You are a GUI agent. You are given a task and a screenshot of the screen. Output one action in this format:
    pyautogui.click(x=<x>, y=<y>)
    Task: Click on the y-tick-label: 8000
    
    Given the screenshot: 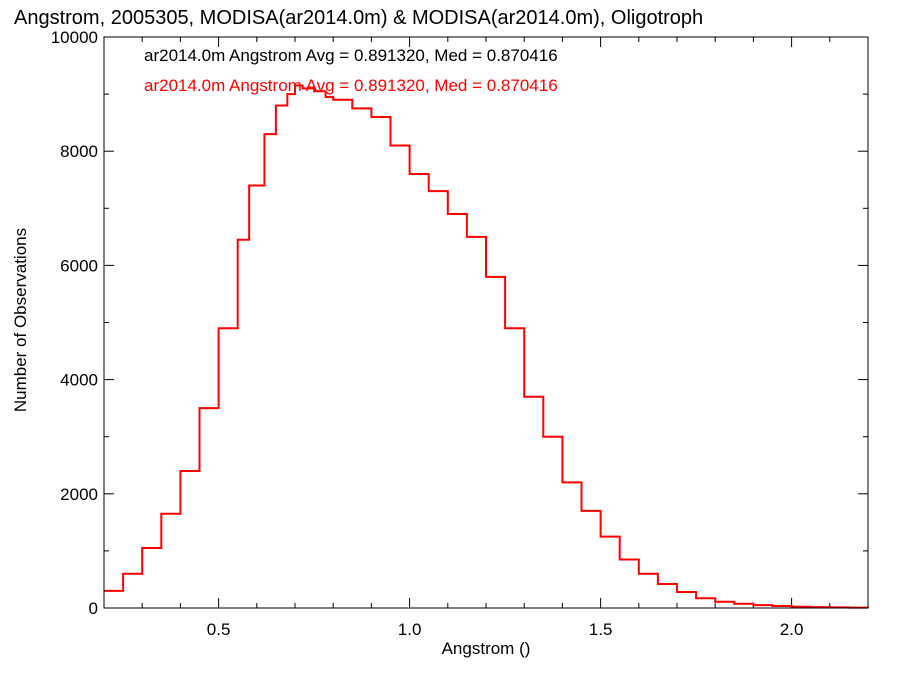 What is the action you would take?
    pyautogui.click(x=79, y=151)
    